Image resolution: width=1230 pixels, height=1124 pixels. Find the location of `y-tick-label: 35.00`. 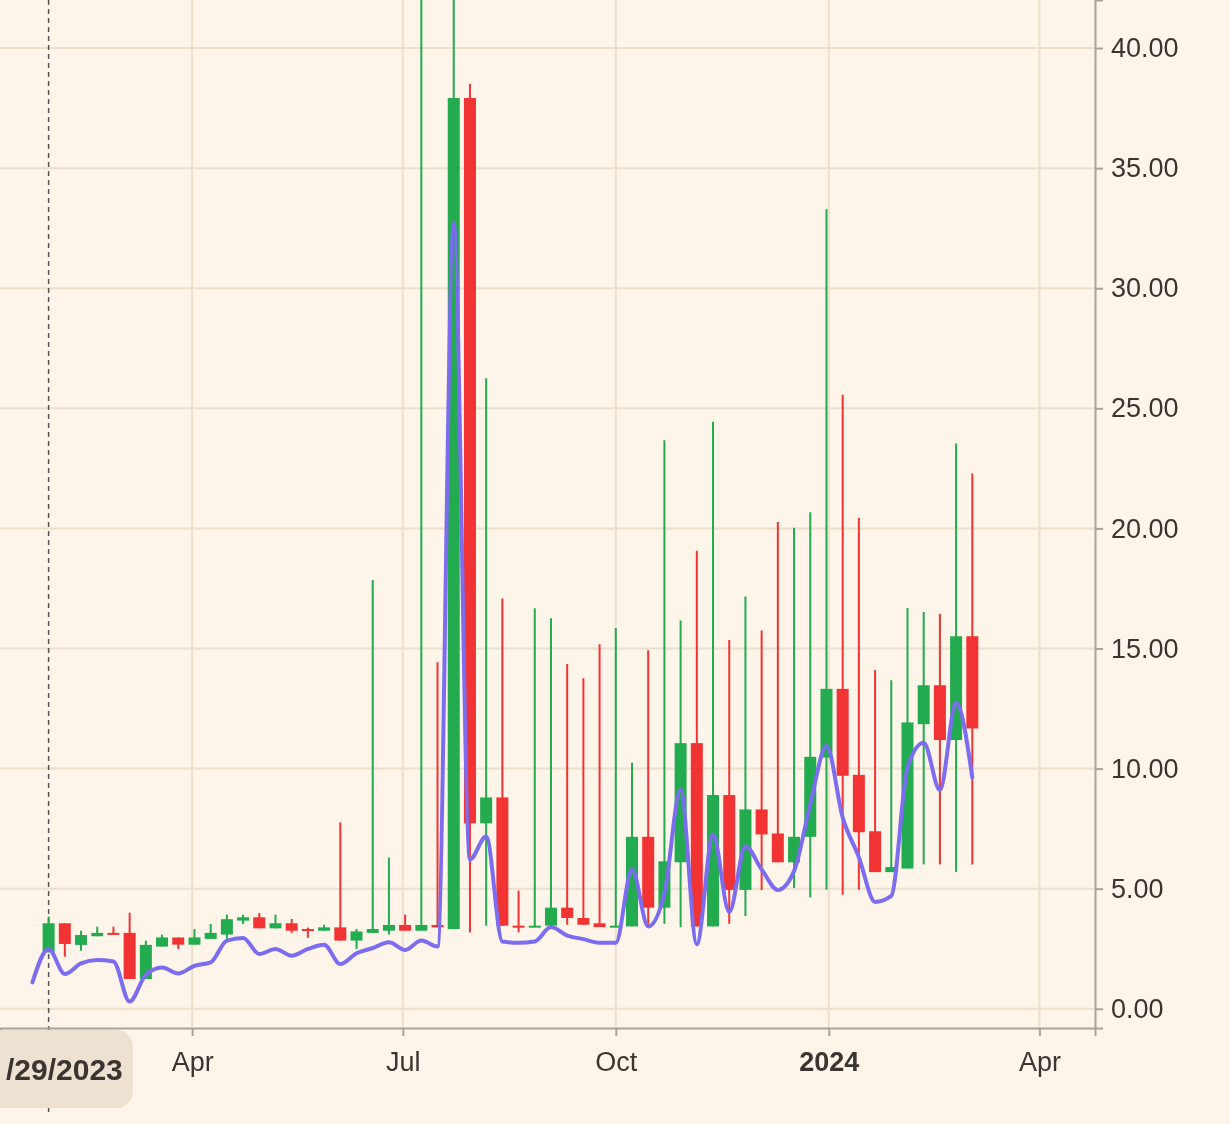

y-tick-label: 35.00 is located at coordinates (1145, 168).